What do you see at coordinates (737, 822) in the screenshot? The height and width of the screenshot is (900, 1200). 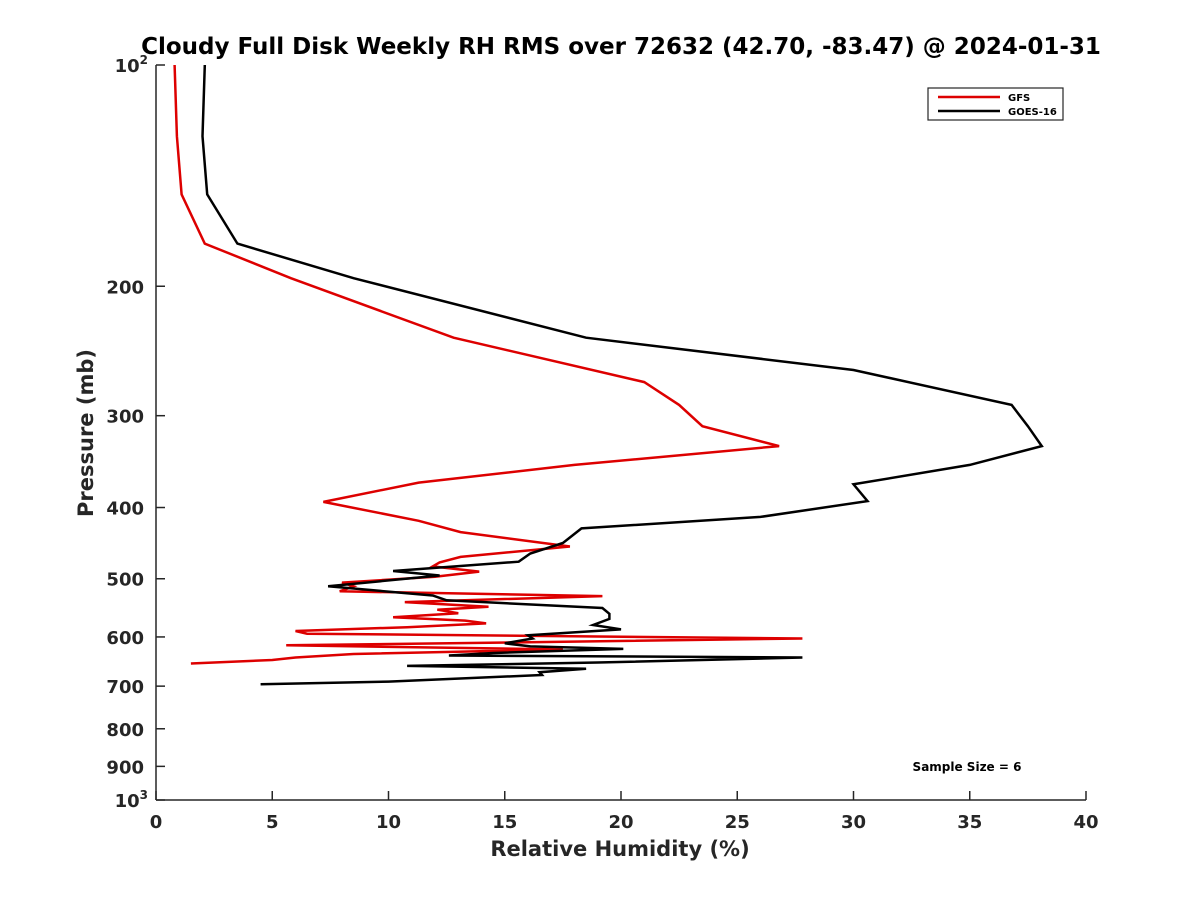 I see `x-tick-label: 25` at bounding box center [737, 822].